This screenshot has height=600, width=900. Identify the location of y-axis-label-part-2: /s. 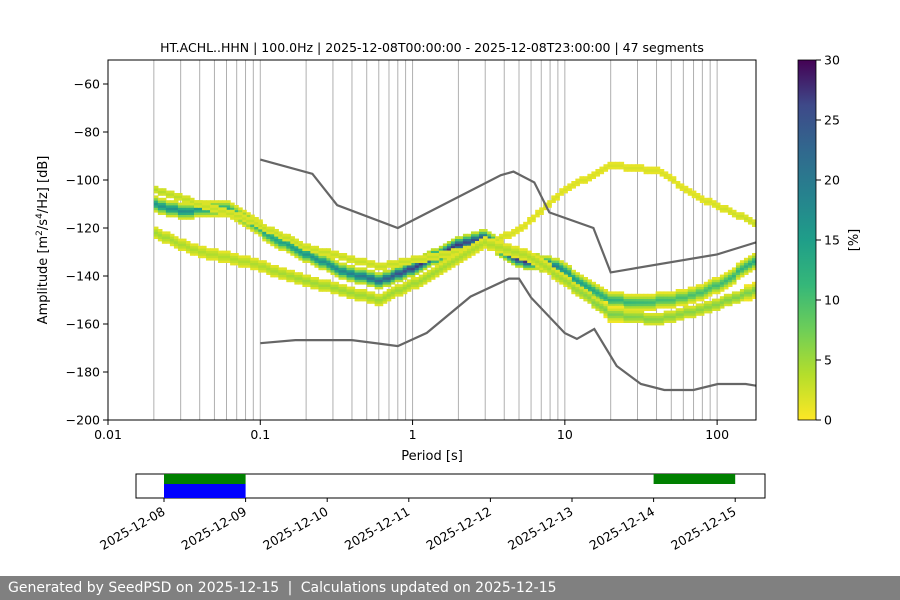
(43, 224).